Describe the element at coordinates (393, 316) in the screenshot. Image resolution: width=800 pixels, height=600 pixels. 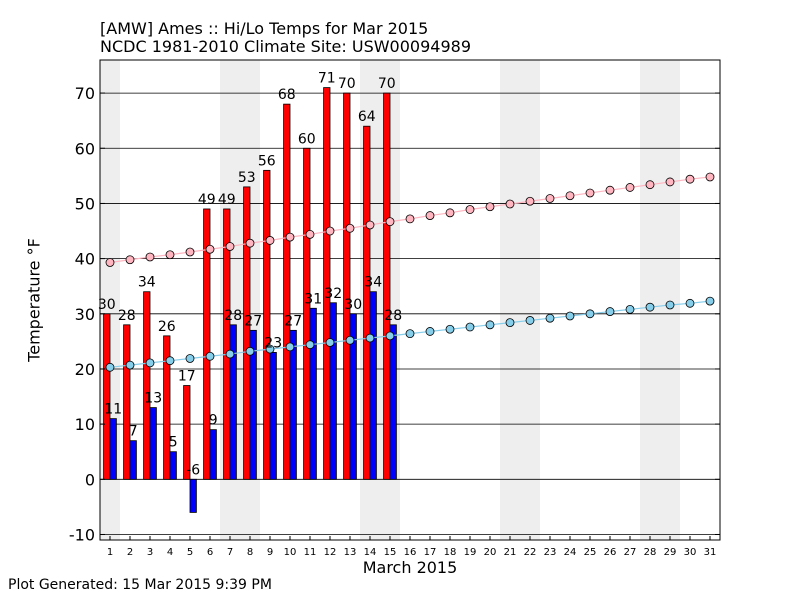
I see `low-value-label: 28` at that location.